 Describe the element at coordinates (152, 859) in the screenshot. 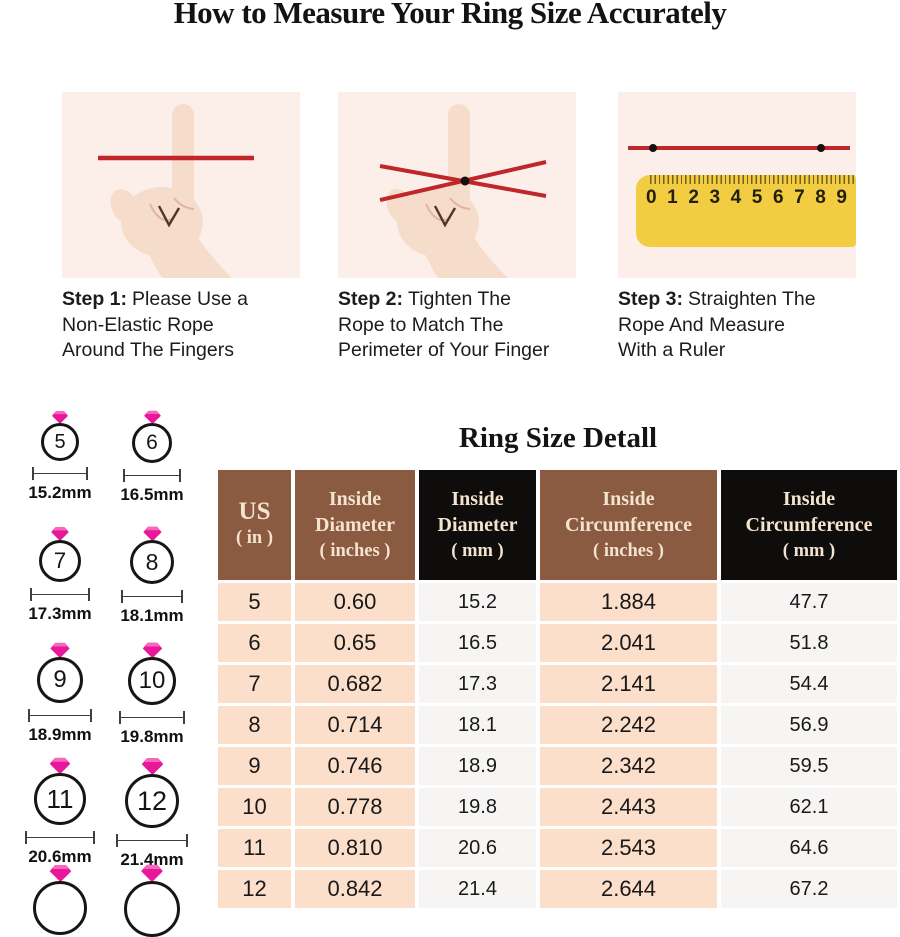

I see `ring-diameter-label: 21.4mm` at that location.